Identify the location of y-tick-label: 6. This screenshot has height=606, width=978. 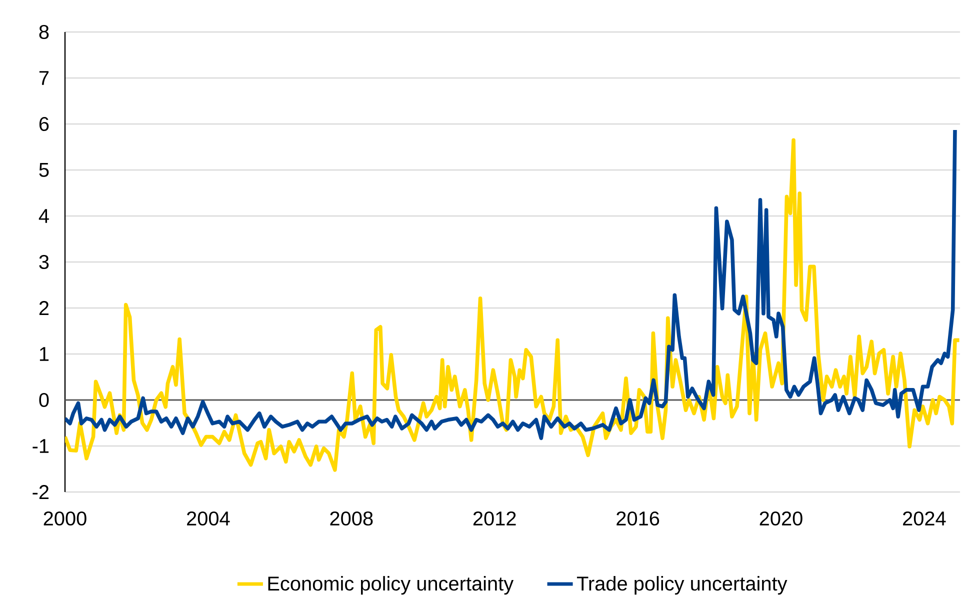
(44, 124).